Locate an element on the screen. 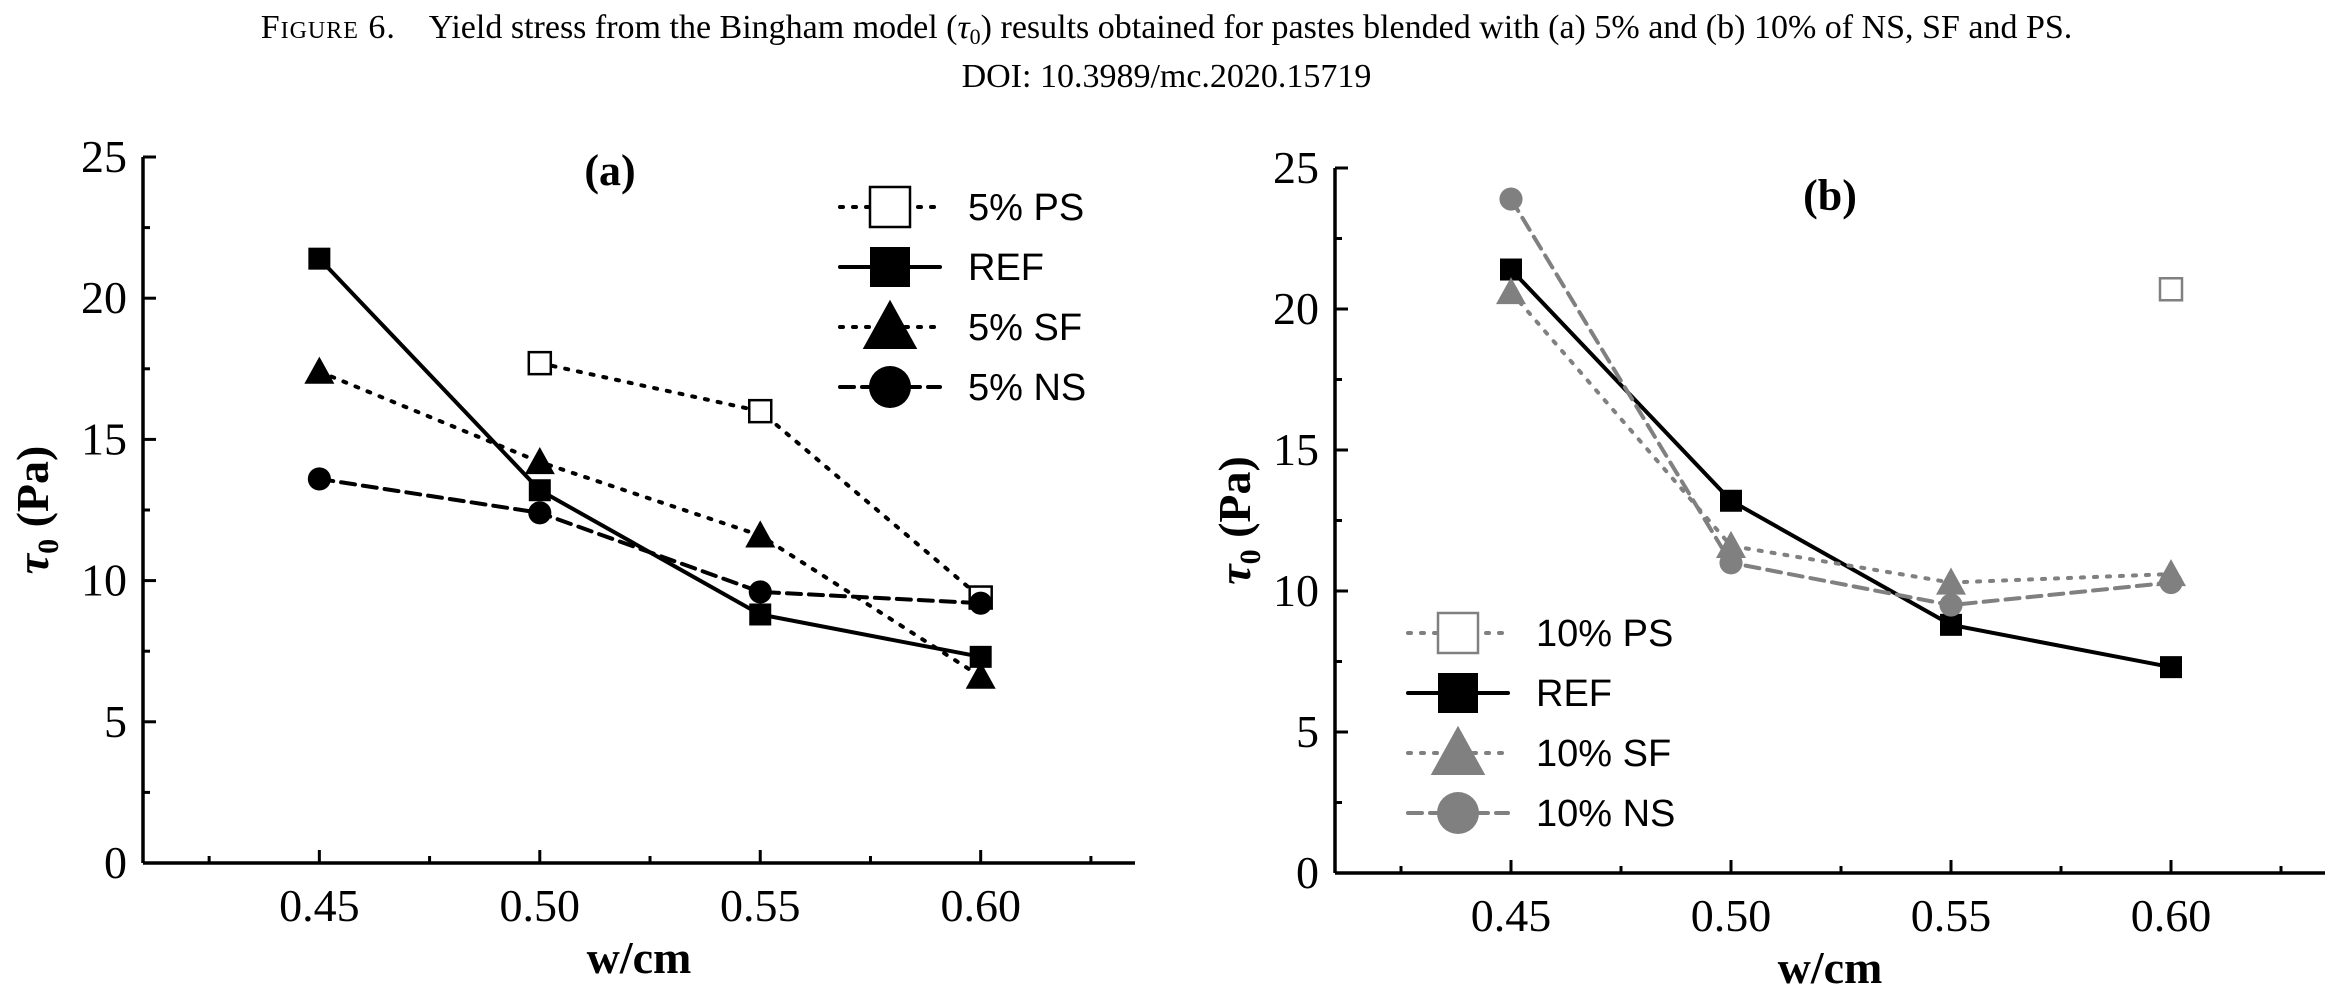 This screenshot has width=2333, height=992. legend-label: 10% NS is located at coordinates (1605, 814).